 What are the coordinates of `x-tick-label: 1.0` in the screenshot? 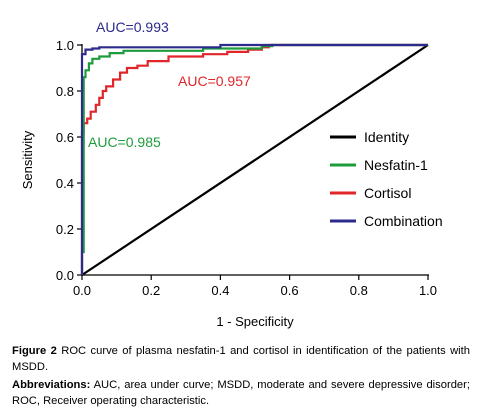 It's located at (428, 290).